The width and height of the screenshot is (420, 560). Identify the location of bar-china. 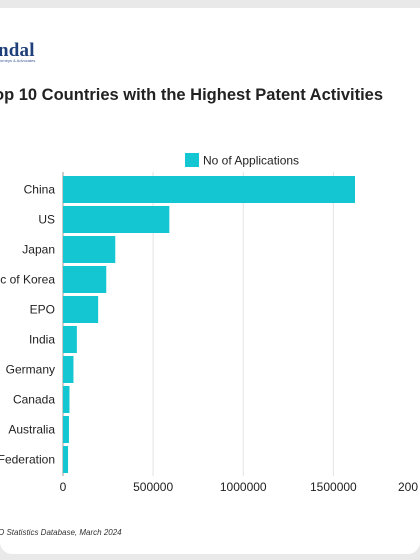
(209, 189).